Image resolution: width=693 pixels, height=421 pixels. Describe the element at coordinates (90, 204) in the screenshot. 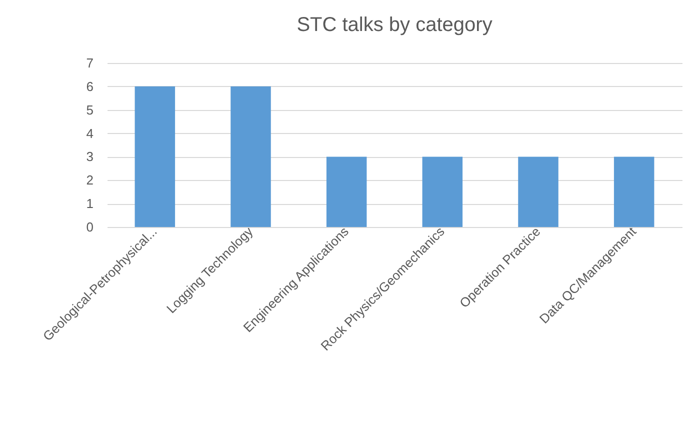

I see `y-tick-label: 1` at that location.